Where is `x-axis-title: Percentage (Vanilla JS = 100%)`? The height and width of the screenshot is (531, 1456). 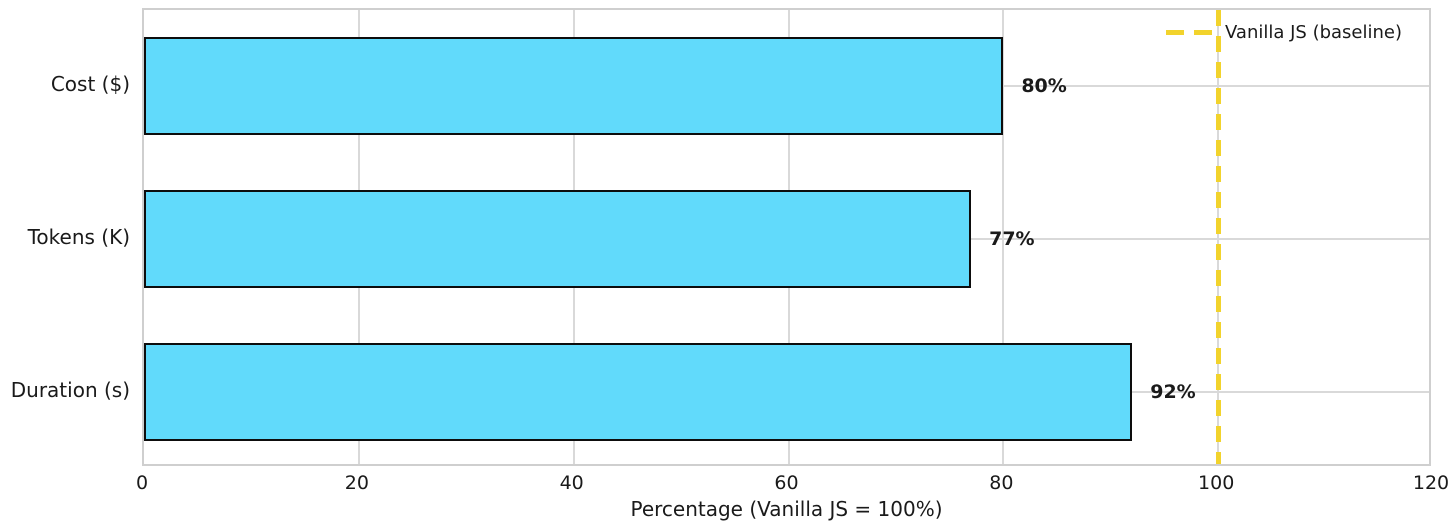 x-axis-title: Percentage (Vanilla JS = 100%) is located at coordinates (786, 509).